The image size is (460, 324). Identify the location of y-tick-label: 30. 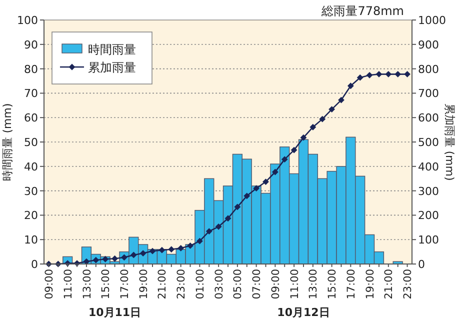
(31, 191).